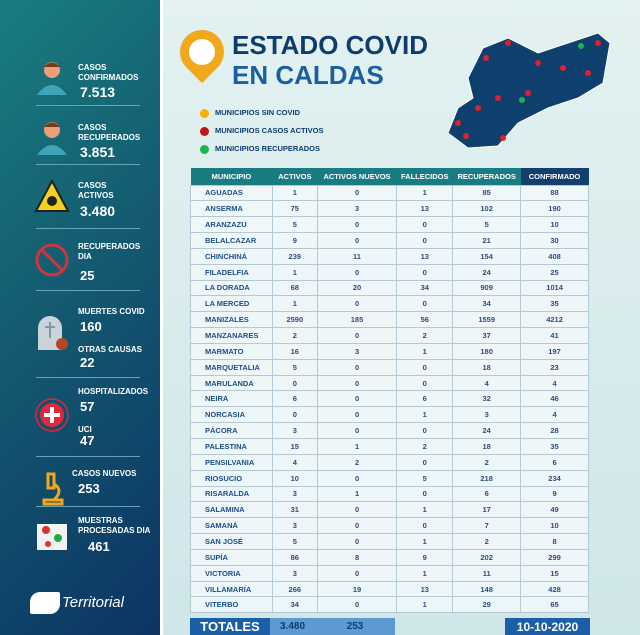 The width and height of the screenshot is (640, 635). I want to click on table-row: MARULANDA 0 0 0 4 4, so click(389, 383).